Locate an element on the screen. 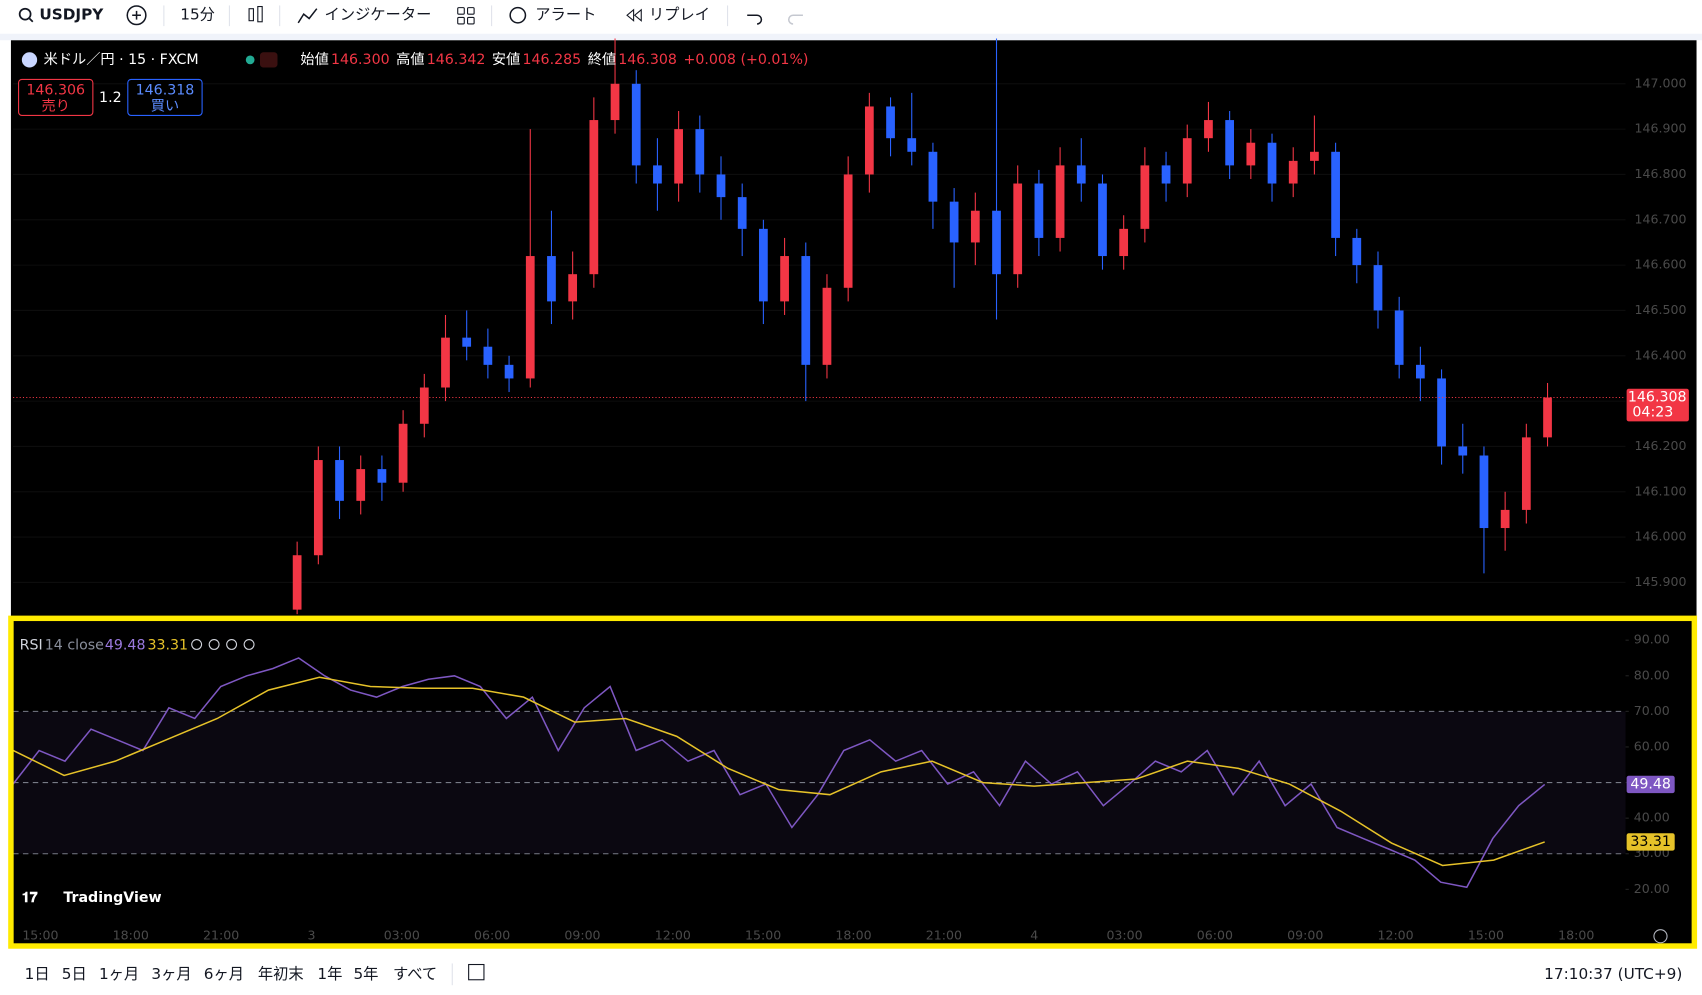  range-button: 5年 is located at coordinates (365, 974).